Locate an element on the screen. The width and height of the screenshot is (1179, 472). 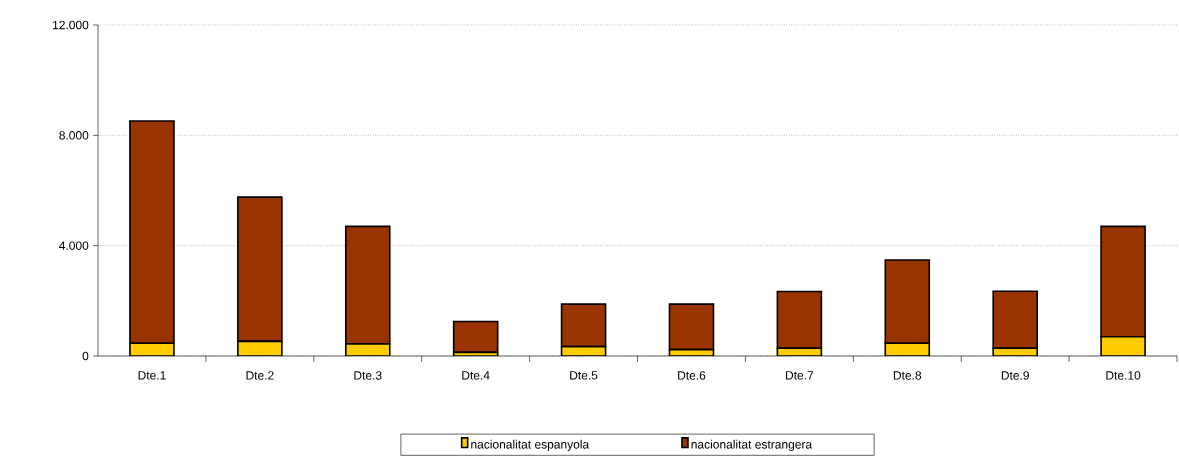
legend-label: nacionalitat espanyola is located at coordinates (530, 445).